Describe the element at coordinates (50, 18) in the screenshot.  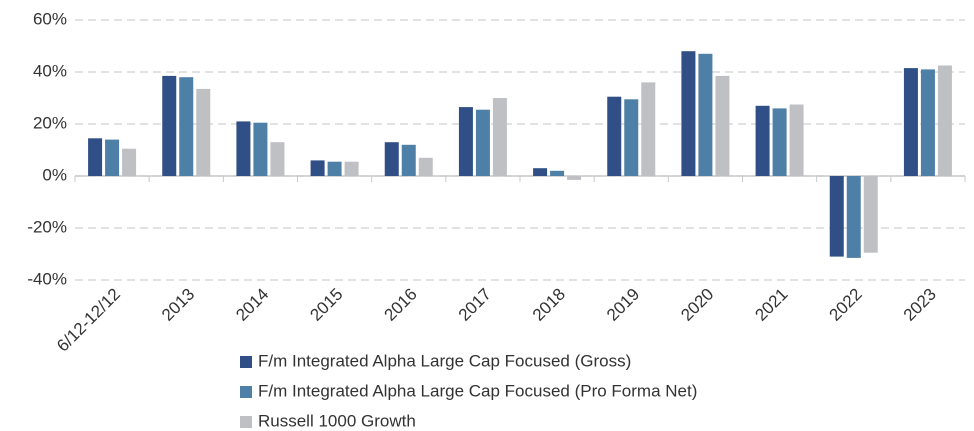
I see `y-tick-label: 60%` at that location.